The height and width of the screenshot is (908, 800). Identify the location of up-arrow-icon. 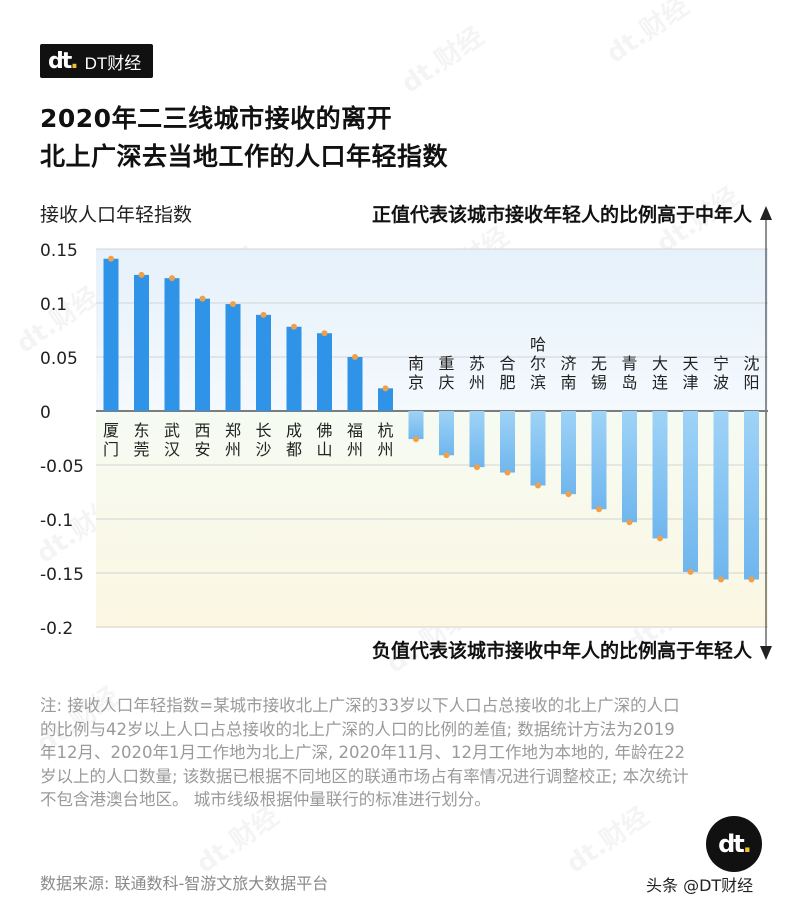
(766, 213).